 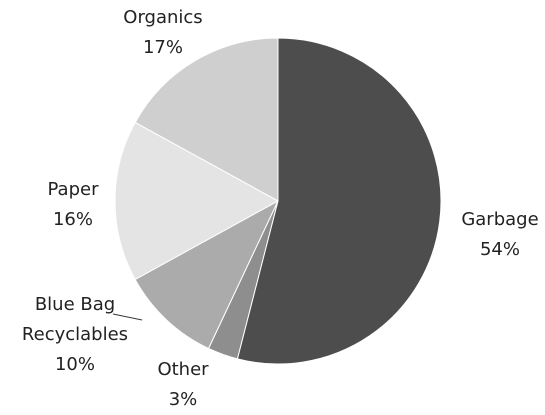 I want to click on value-label: 3%, so click(x=183, y=399).